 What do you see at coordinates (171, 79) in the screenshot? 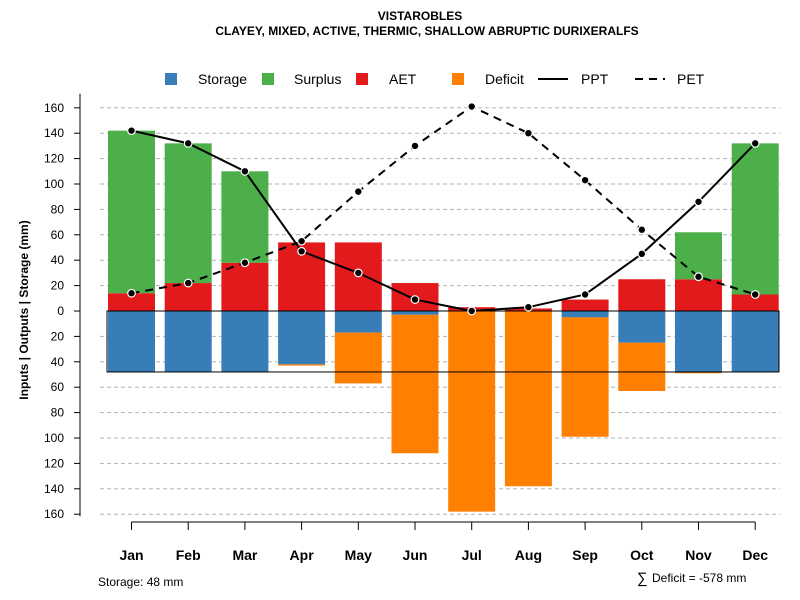
I see `legend-swatch-storage` at bounding box center [171, 79].